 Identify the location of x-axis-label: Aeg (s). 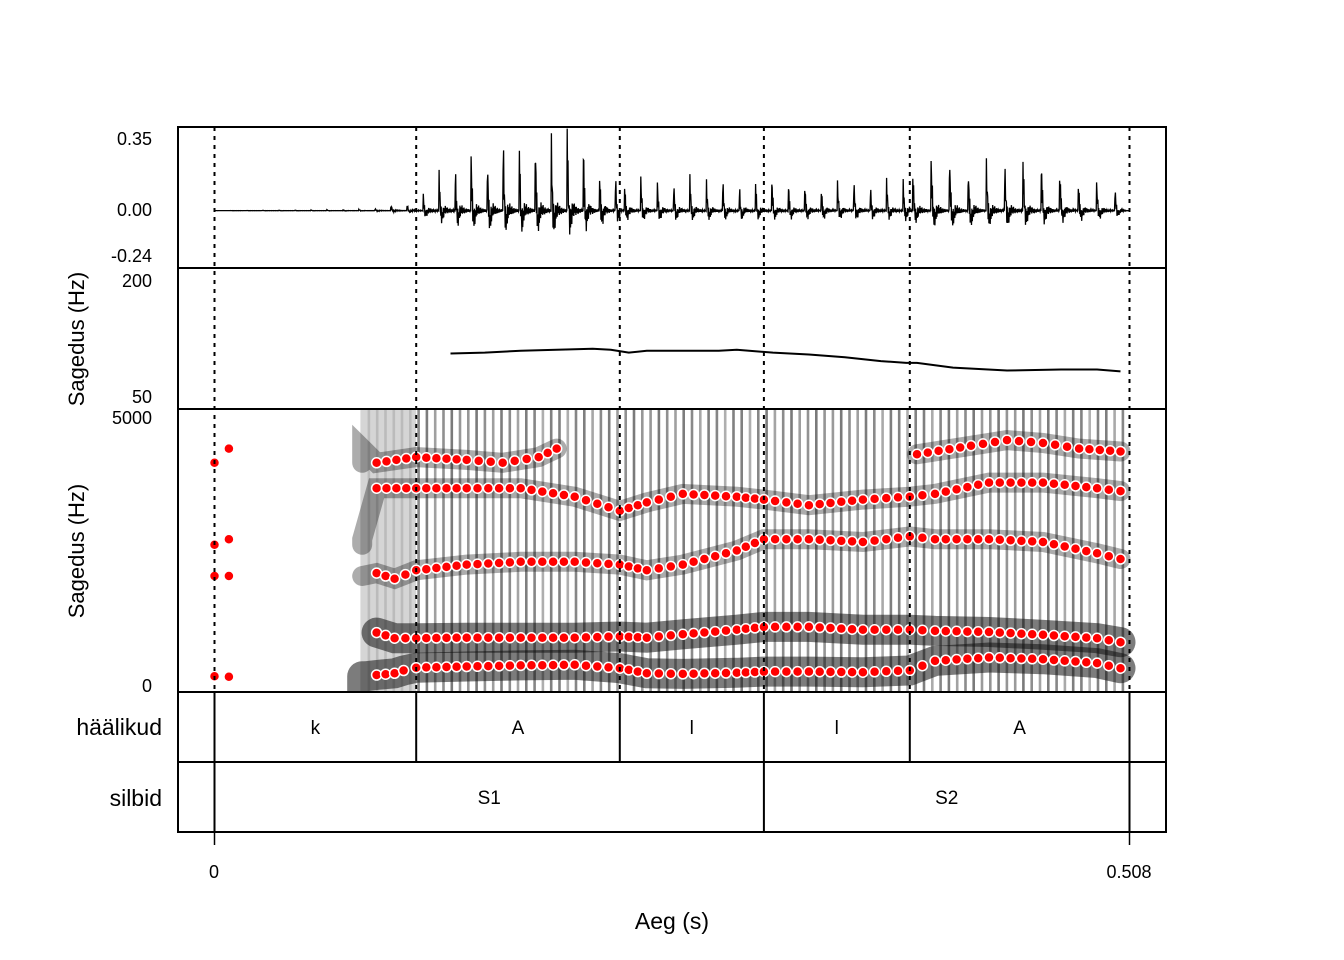
(672, 921).